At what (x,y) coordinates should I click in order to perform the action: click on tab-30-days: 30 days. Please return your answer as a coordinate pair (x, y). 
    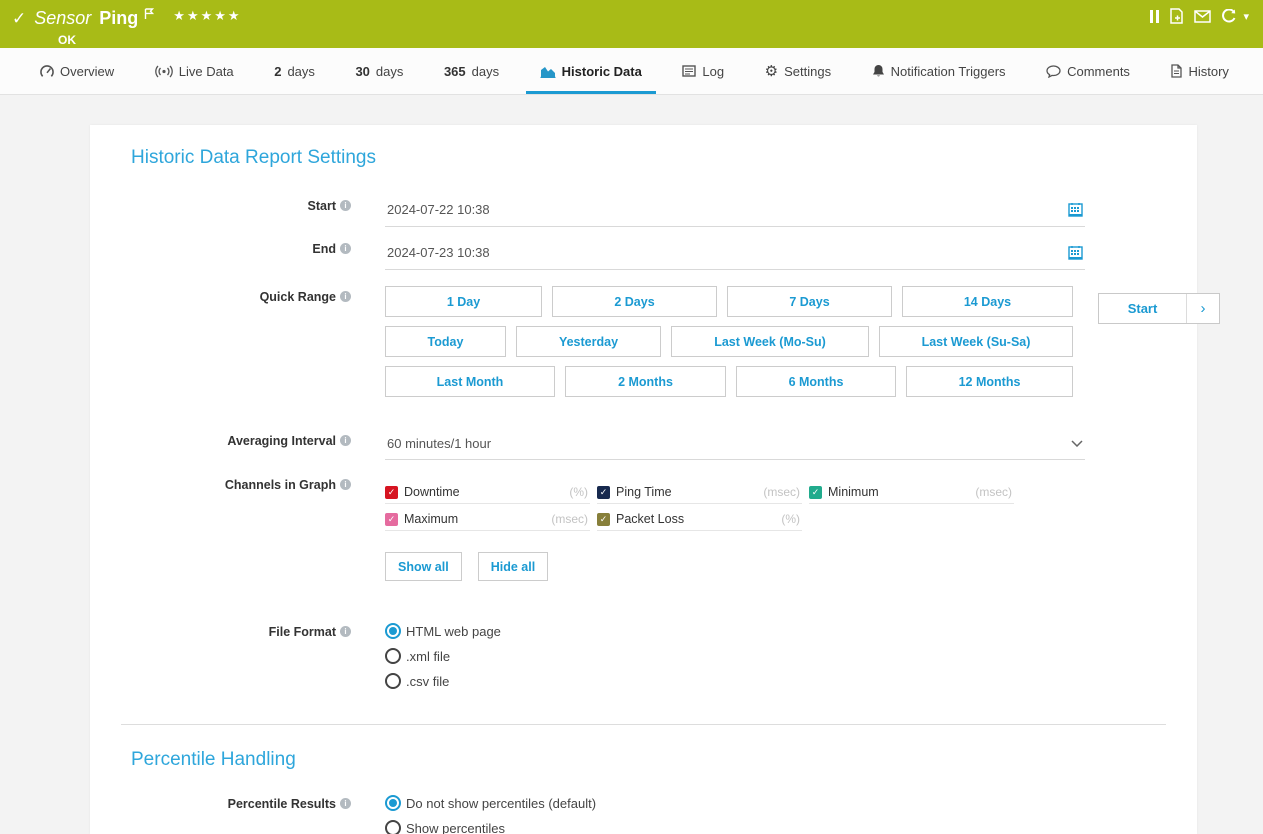
    Looking at the image, I should click on (379, 71).